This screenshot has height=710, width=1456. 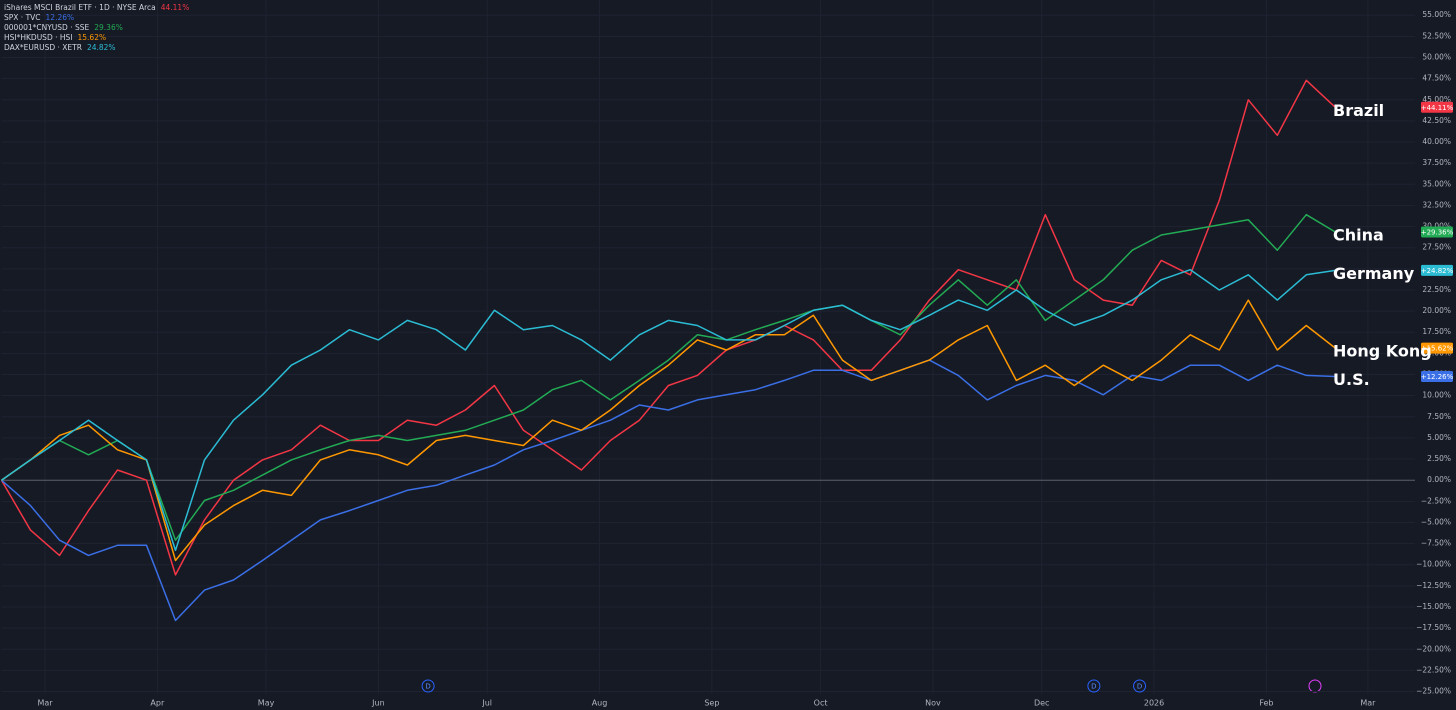 What do you see at coordinates (108, 27) in the screenshot?
I see `legend-value: 29.36%` at bounding box center [108, 27].